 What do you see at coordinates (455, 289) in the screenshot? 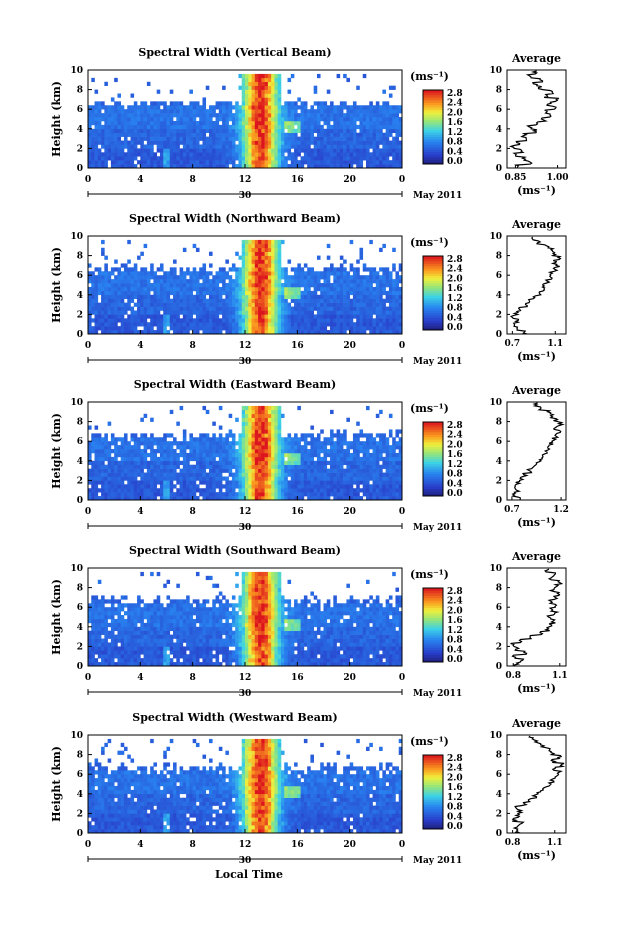
I see `colorbar-tick-label: 1.6` at bounding box center [455, 289].